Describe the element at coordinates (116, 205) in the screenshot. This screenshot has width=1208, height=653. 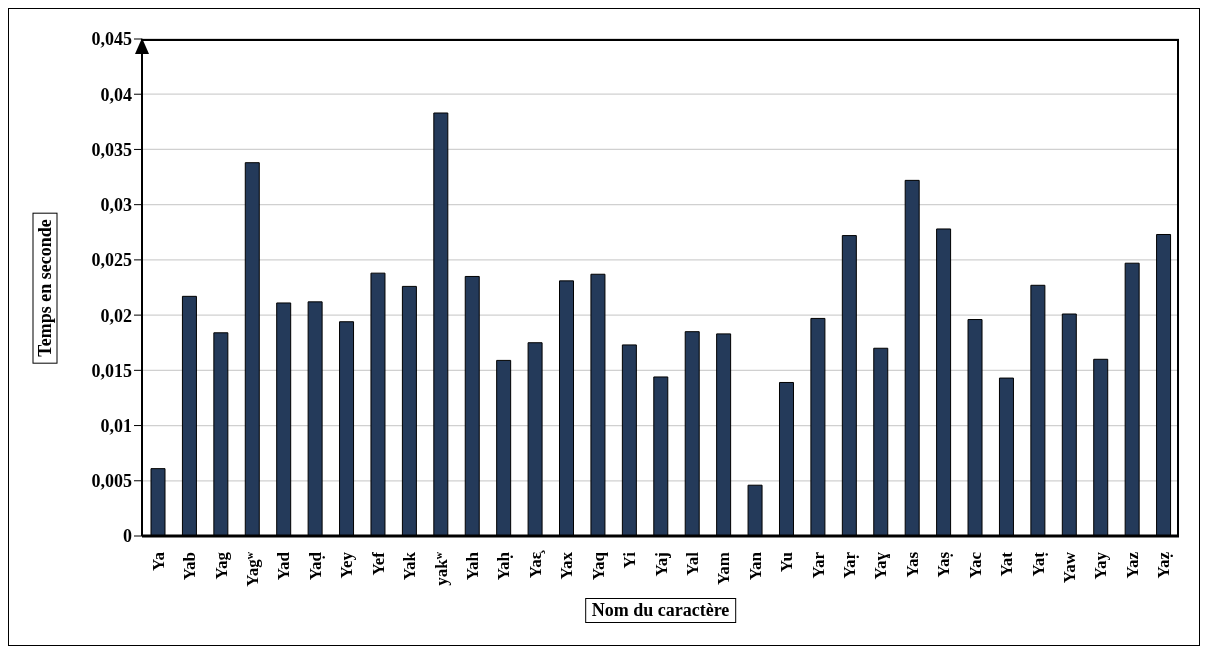
I see `y-tick-label: 0,03` at that location.